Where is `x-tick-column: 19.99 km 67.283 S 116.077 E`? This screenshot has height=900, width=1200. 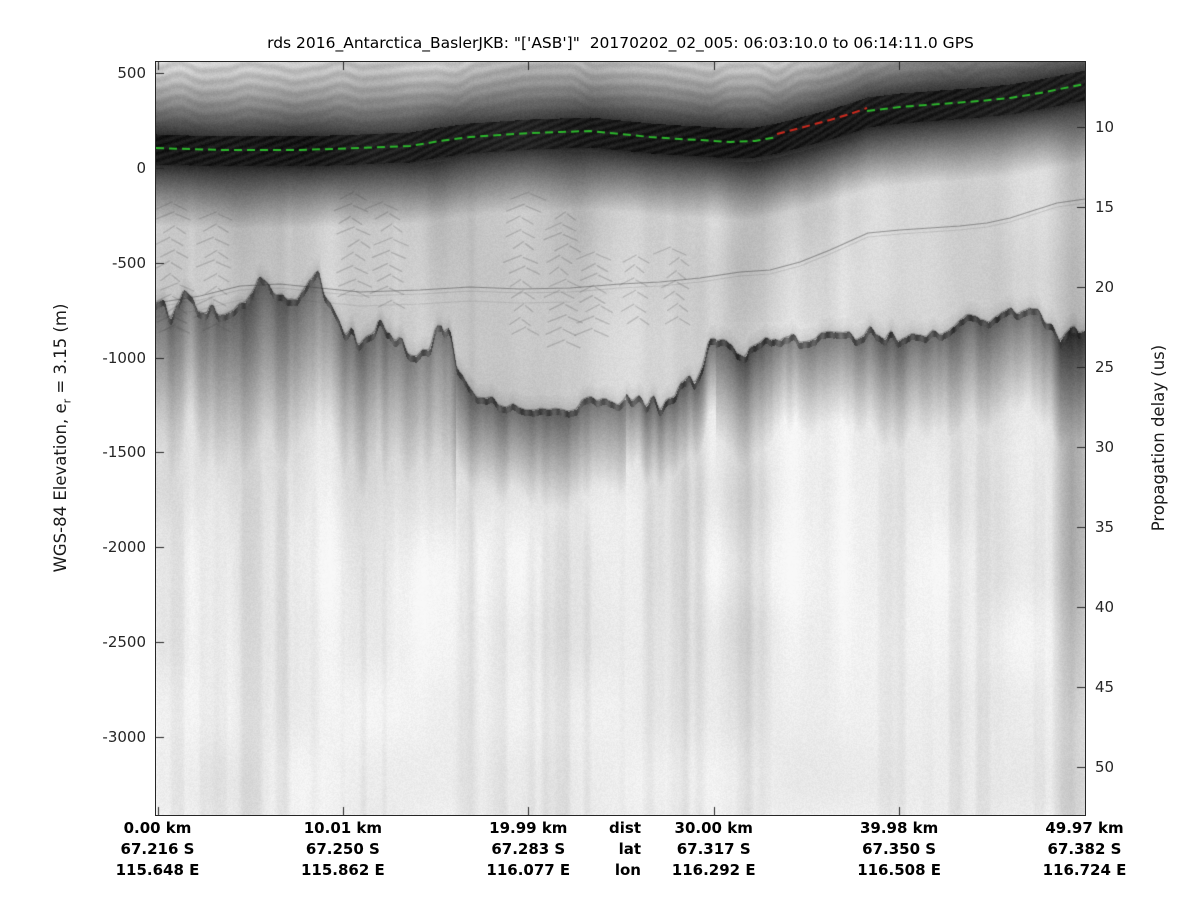
x-tick-column: 19.99 km 67.283 S 116.077 E is located at coordinates (528, 849).